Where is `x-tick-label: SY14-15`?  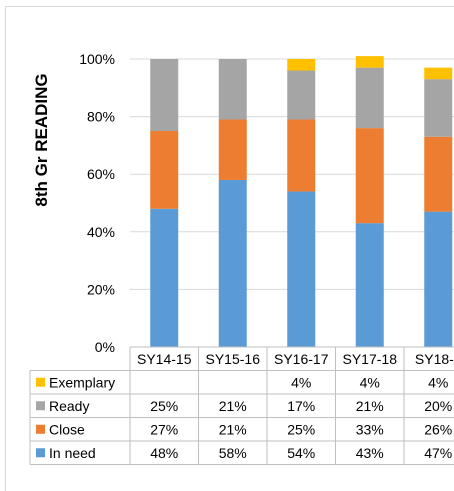 x-tick-label: SY14-15 is located at coordinates (164, 359).